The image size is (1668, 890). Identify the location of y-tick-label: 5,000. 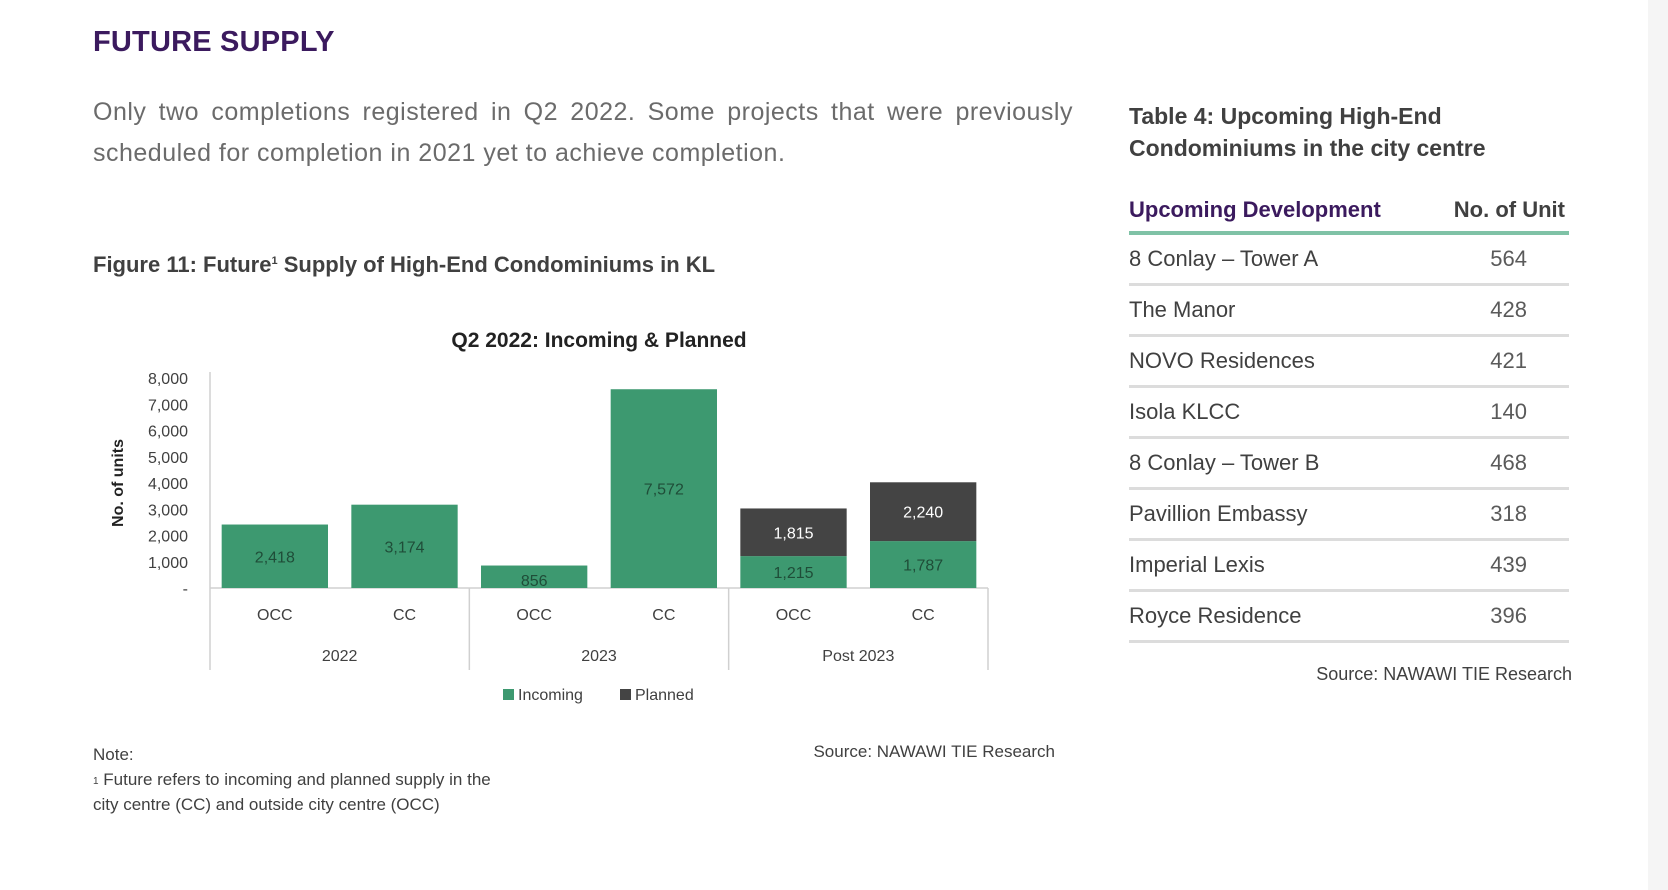
(168, 458).